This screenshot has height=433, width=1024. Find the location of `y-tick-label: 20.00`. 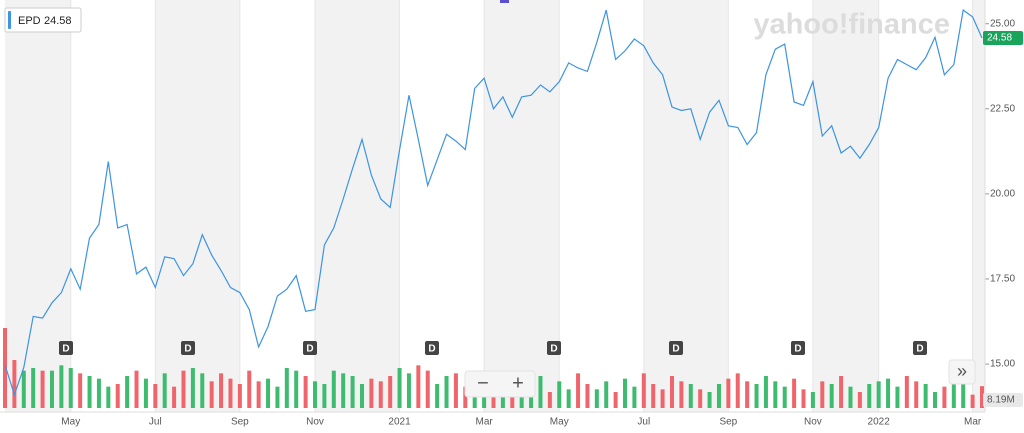

y-tick-label: 20.00 is located at coordinates (1002, 194).